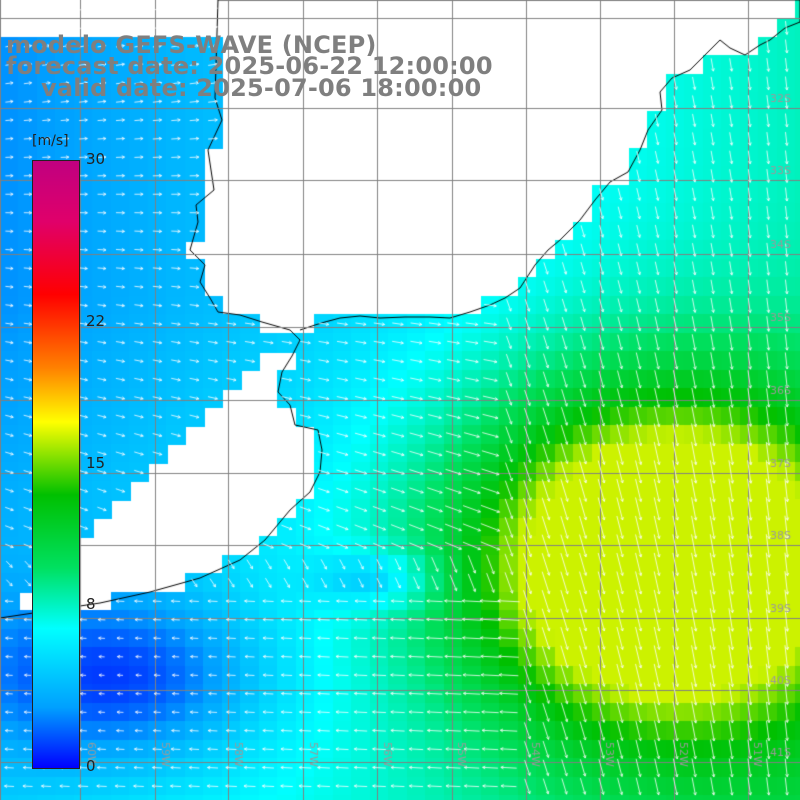 Image resolution: width=800 pixels, height=800 pixels. Describe the element at coordinates (96, 159) in the screenshot. I see `colorbar-tick-label: 30` at that location.